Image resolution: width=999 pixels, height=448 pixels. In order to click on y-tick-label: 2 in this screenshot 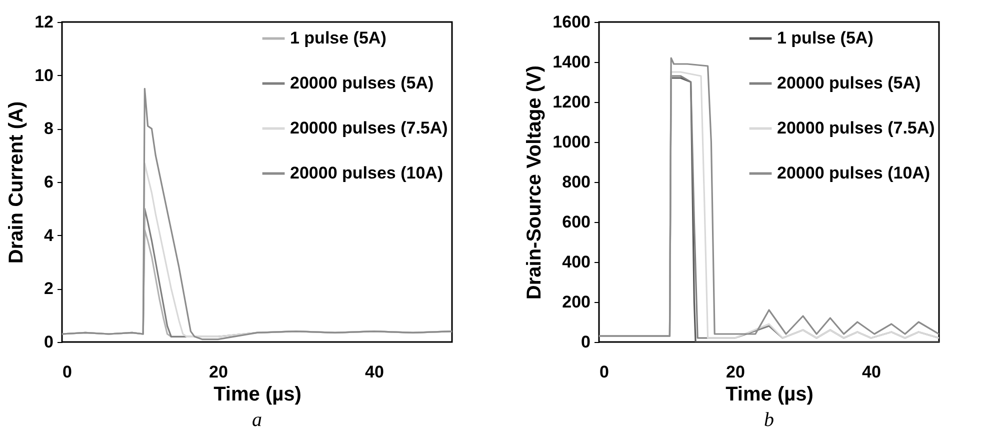, I will do `click(49, 288)`.